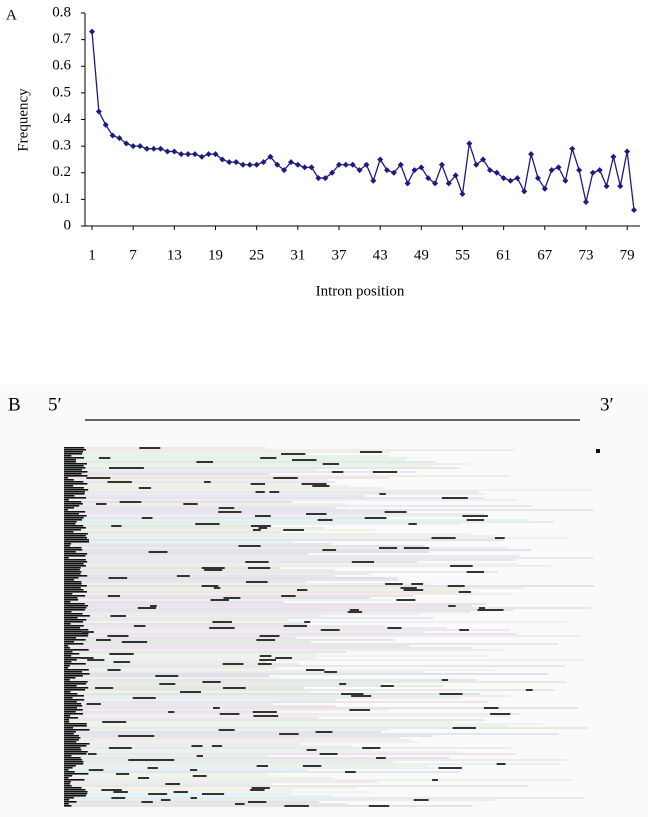 The height and width of the screenshot is (817, 648). I want to click on y-tick-label: 0.7, so click(61, 39).